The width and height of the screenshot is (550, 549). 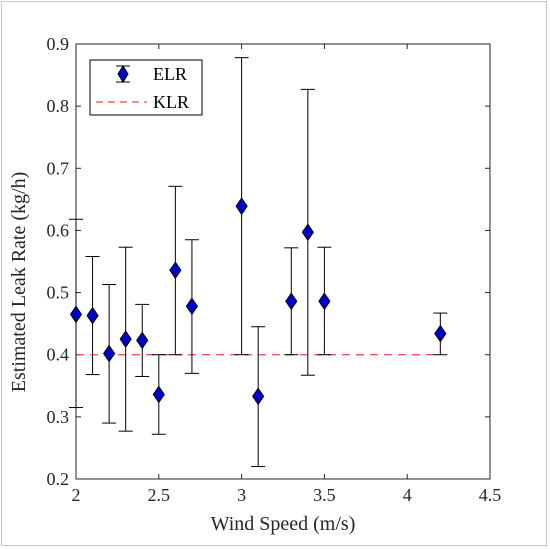 I want to click on y-tick-label: 0.5, so click(x=58, y=293).